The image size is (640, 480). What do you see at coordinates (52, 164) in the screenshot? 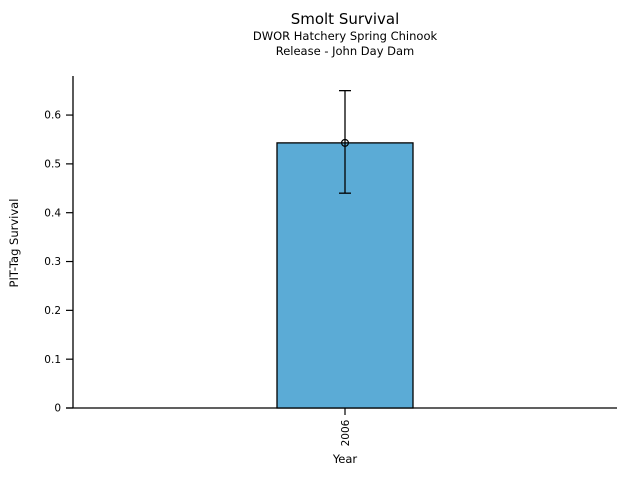
I see `y-tick-label: 0.5` at bounding box center [52, 164].